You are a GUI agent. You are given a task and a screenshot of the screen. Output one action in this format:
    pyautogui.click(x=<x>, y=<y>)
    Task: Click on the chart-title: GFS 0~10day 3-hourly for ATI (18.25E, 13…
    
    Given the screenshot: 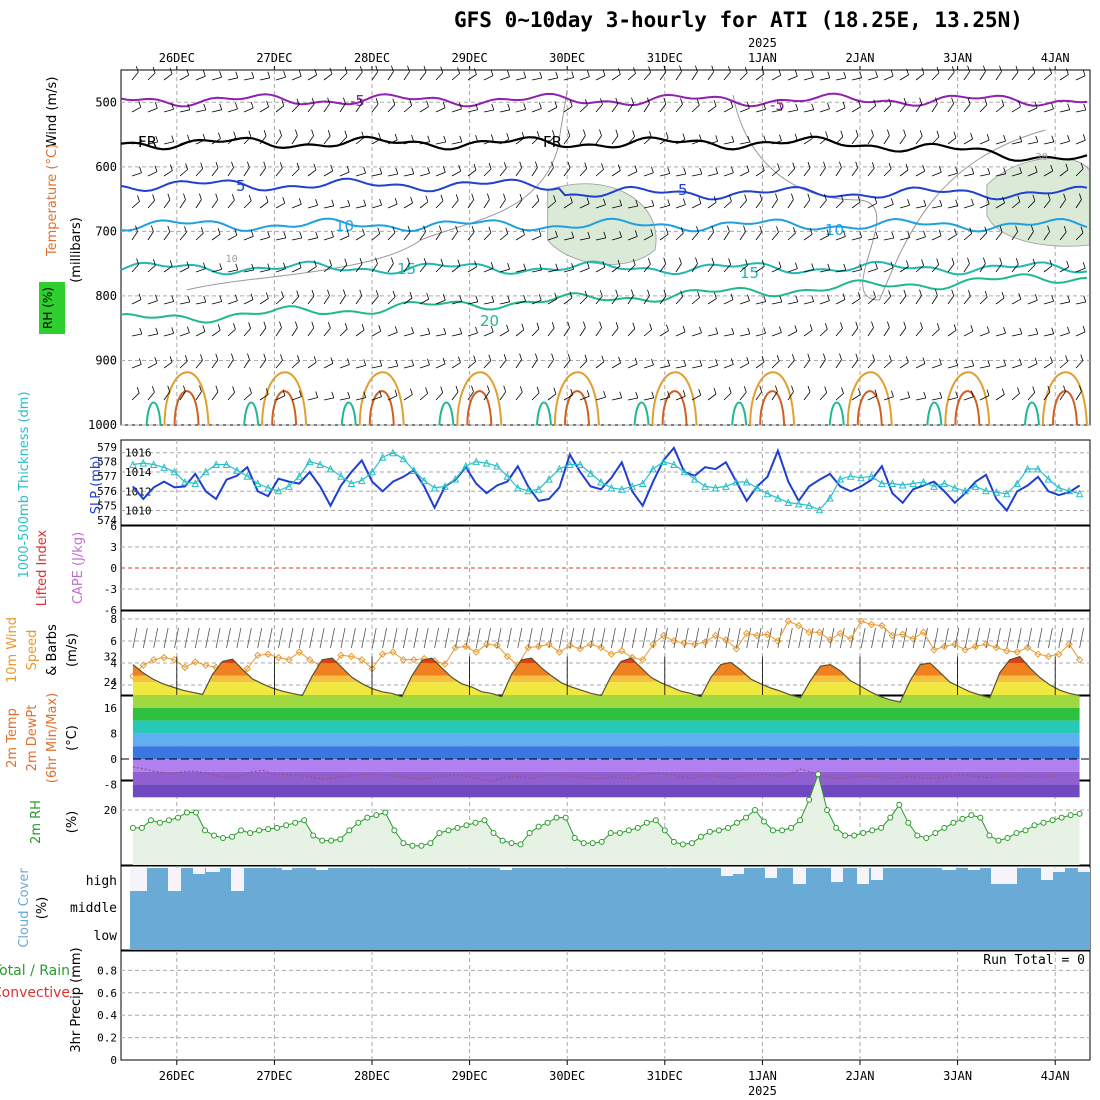 What is the action you would take?
    pyautogui.click(x=738, y=20)
    